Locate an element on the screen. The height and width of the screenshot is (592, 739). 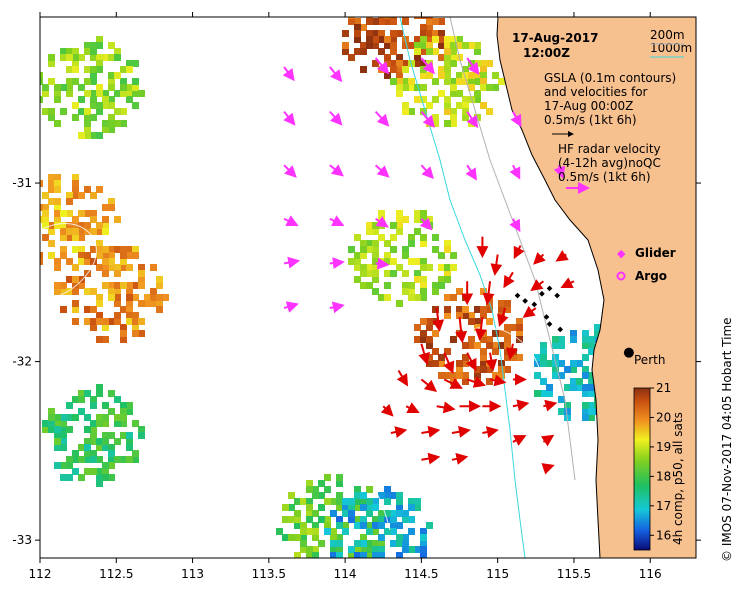
sst-patch-orange-west is located at coordinates (111, 294).